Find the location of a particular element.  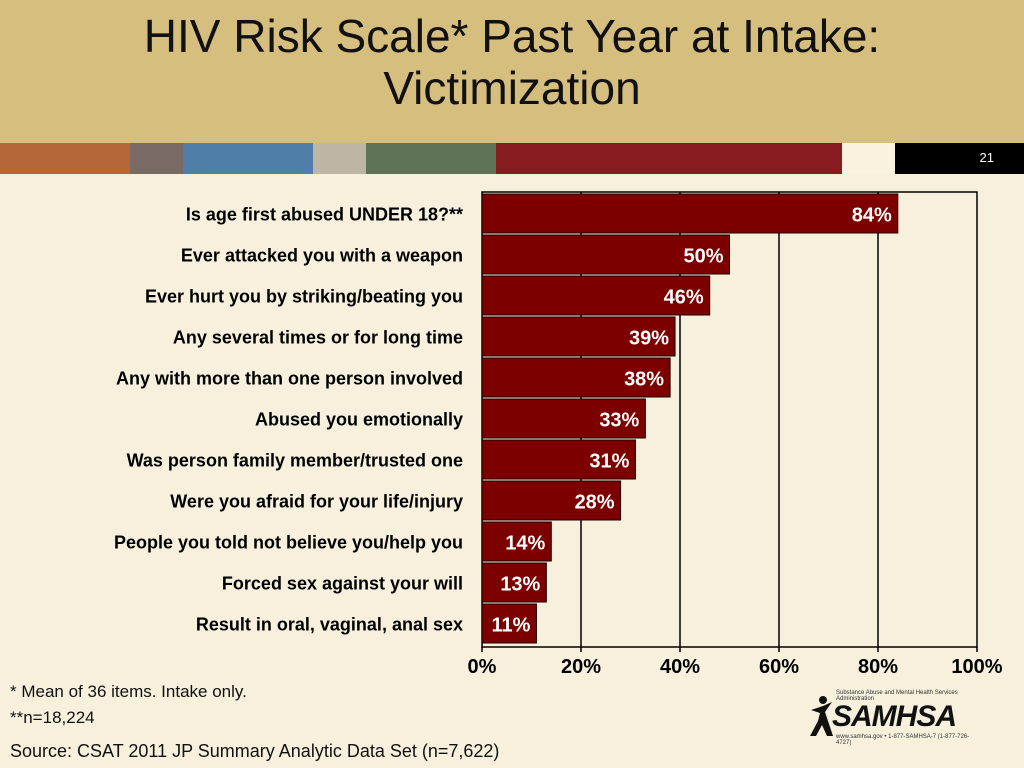

category-label: Any with more than one person involved is located at coordinates (289, 379).